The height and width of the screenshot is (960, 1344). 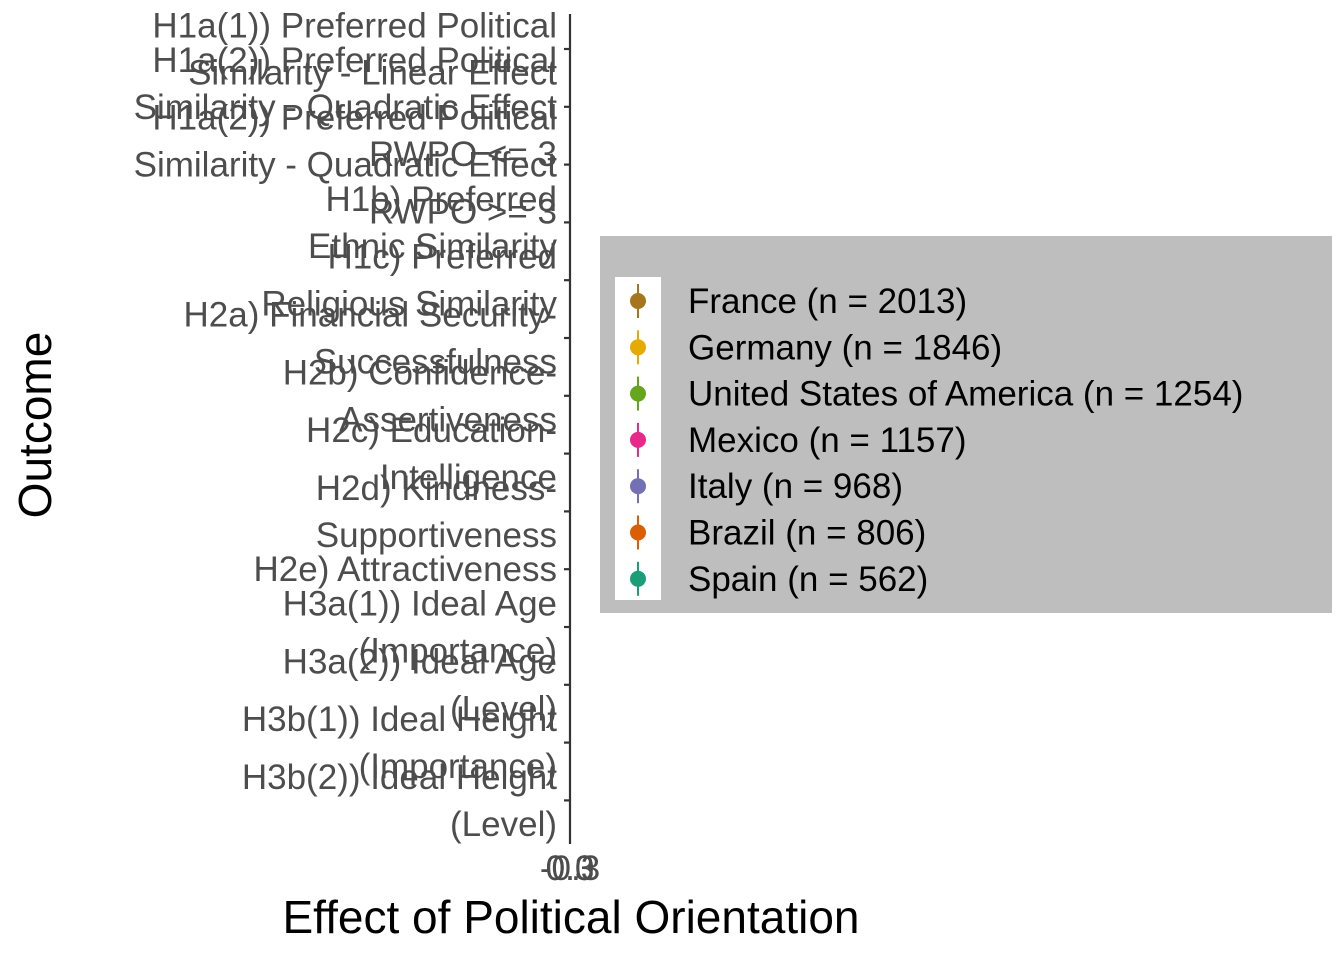 I want to click on y-tick-label: H2b) Confidence-Assertiveness, so click(x=420, y=396).